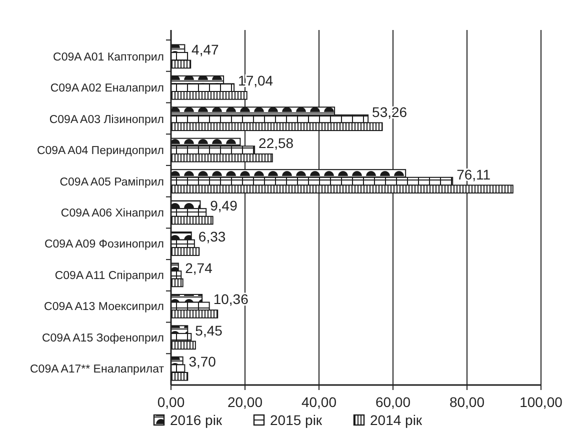 The height and width of the screenshot is (432, 568). I want to click on y-tick-label: C09A A11 Спіраприл, so click(109, 276).